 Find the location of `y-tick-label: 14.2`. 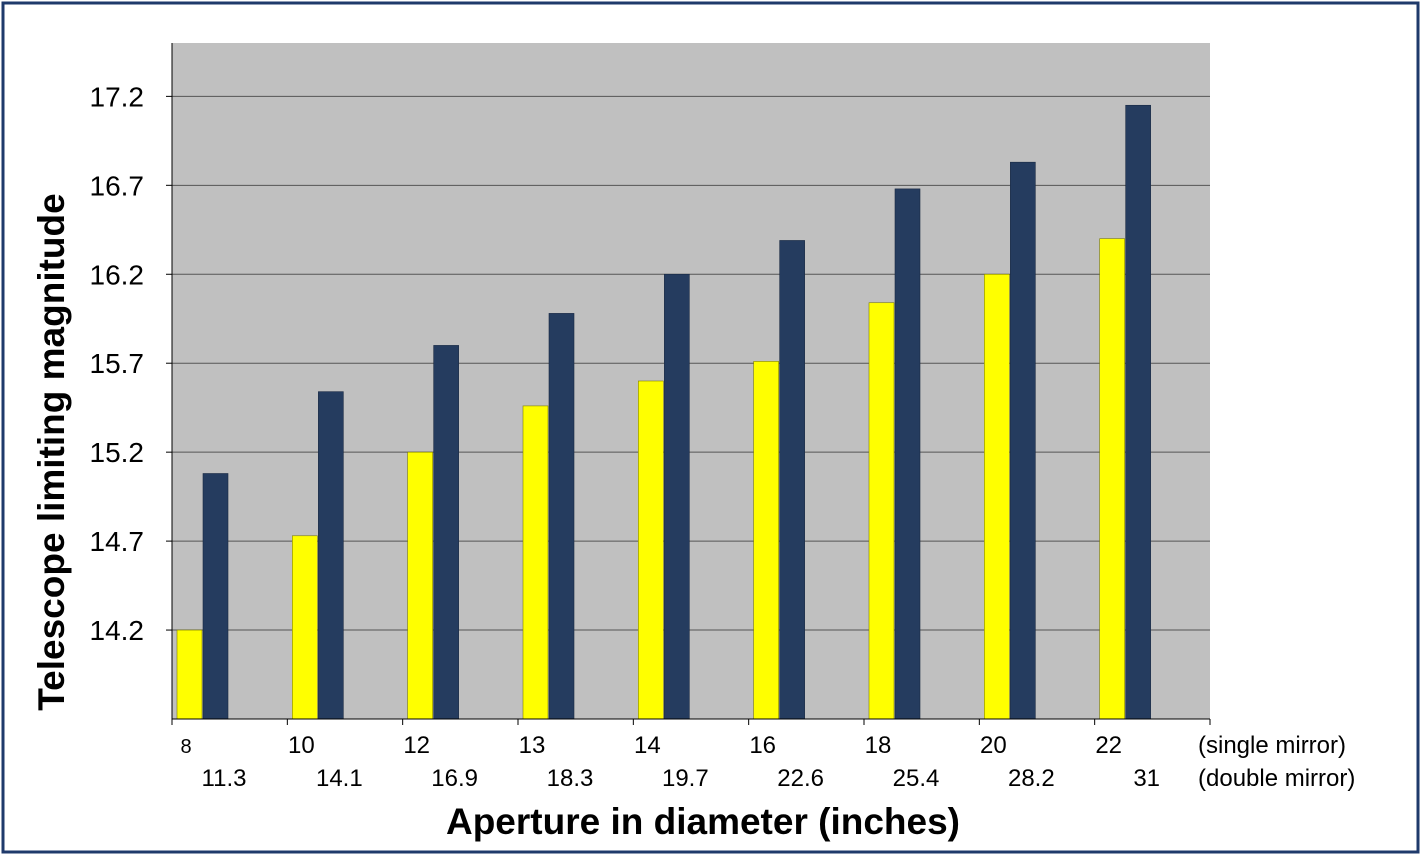

y-tick-label: 14.2 is located at coordinates (117, 630).